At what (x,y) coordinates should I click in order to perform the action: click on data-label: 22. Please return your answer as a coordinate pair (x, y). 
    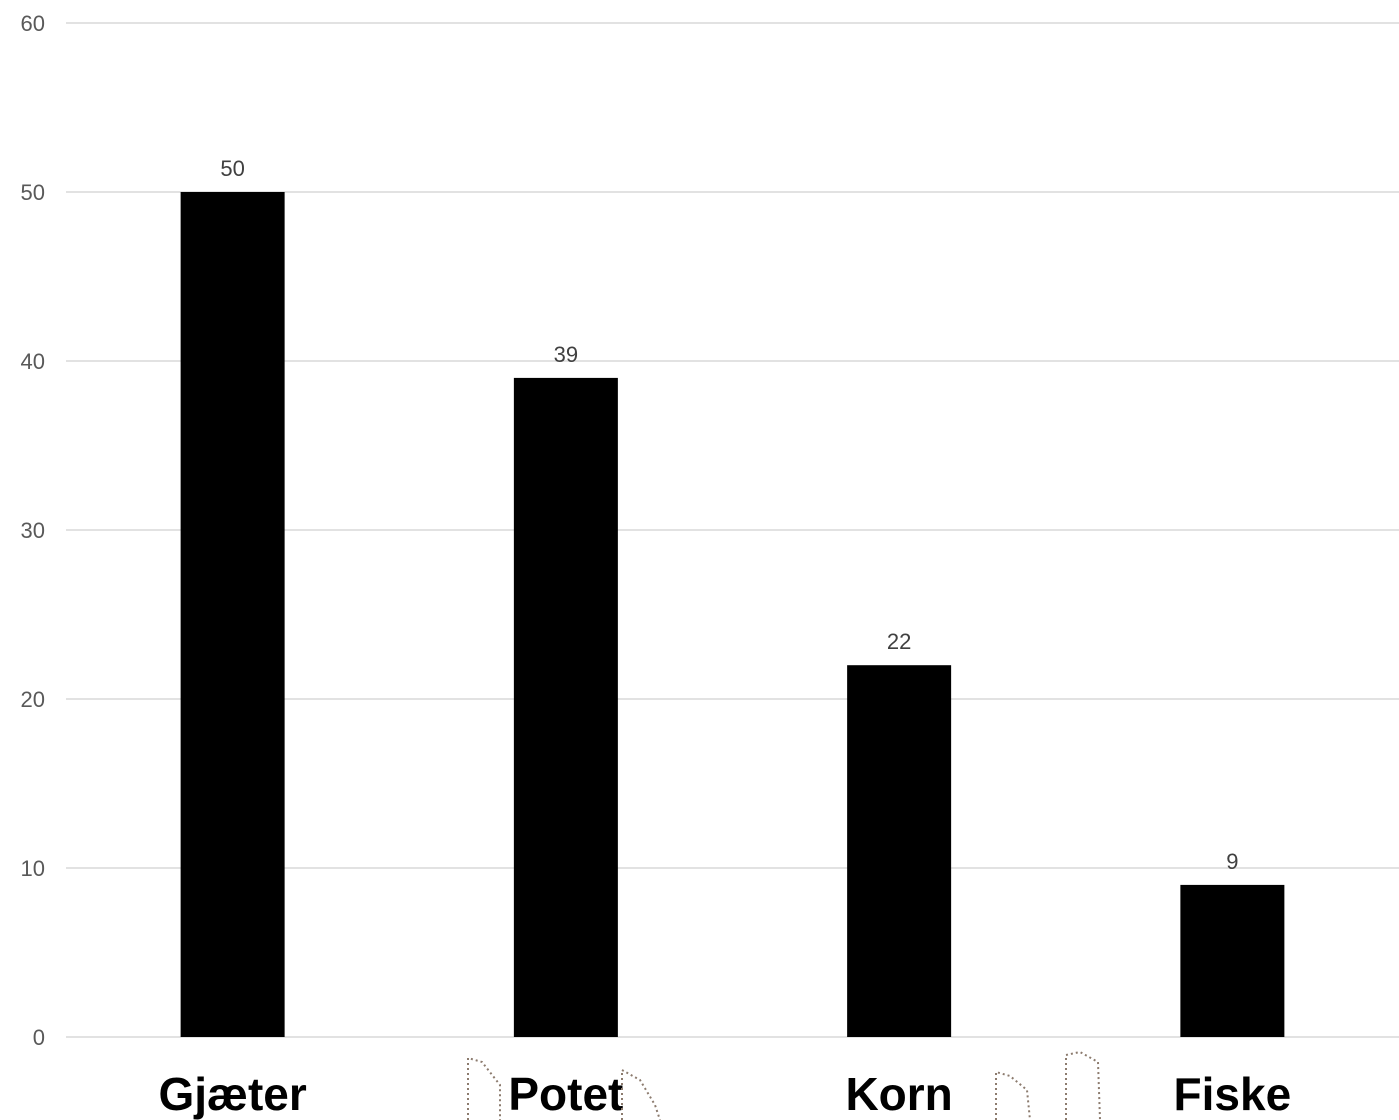
    Looking at the image, I should click on (899, 641).